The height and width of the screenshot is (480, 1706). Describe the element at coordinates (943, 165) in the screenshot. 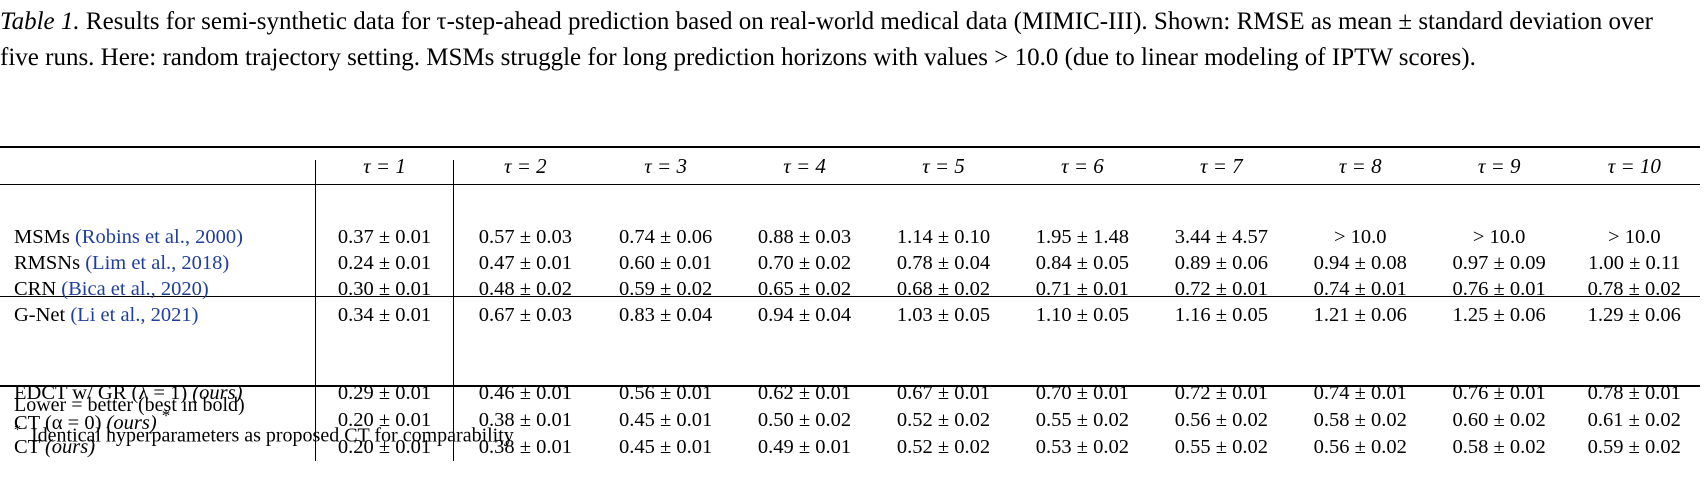

I see `col-header-tau-5: τ = 5` at that location.